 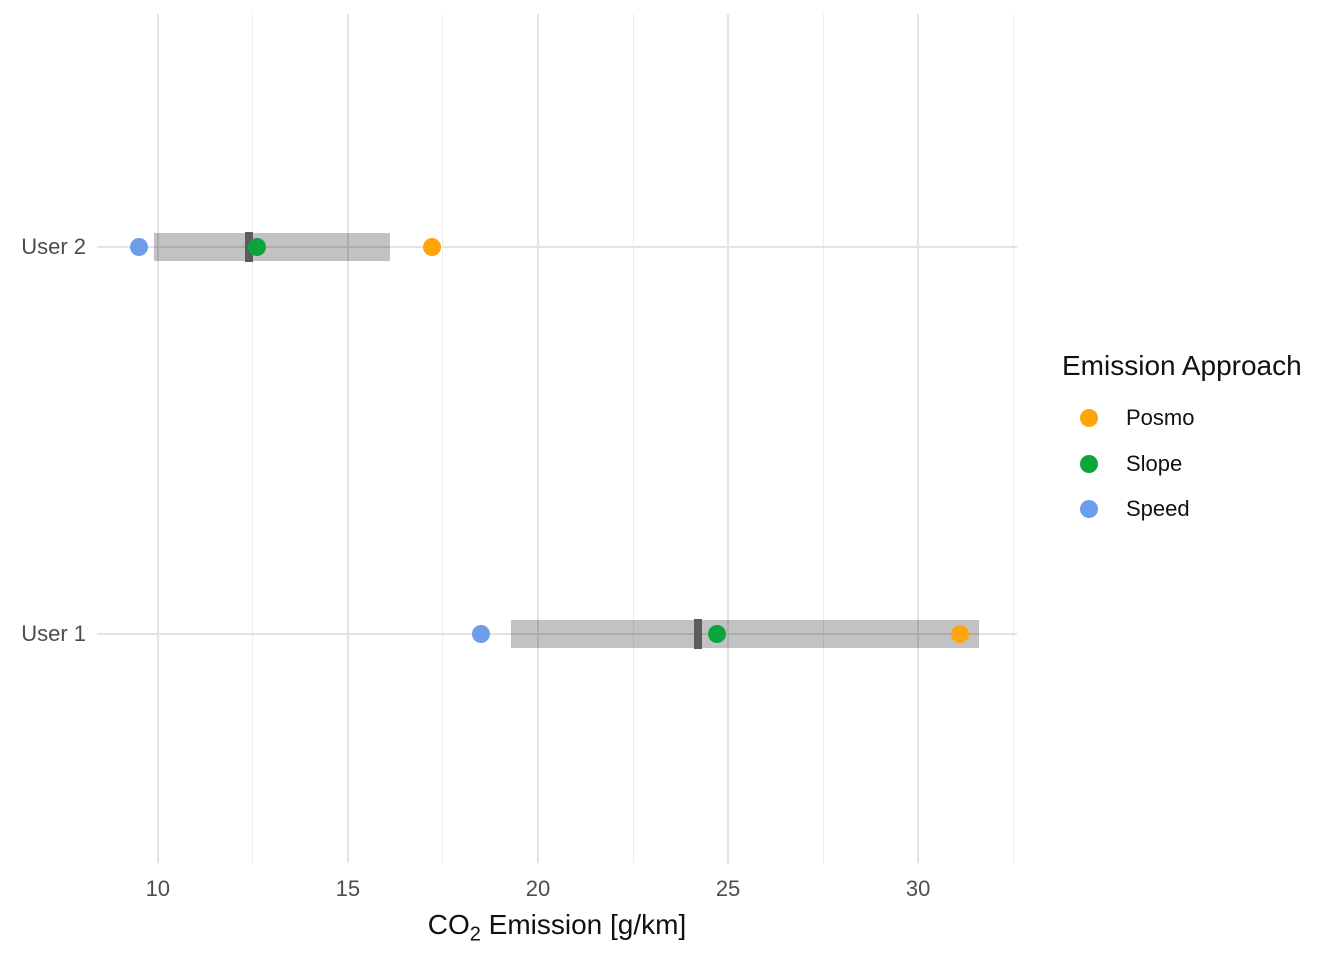 I want to click on x-tick-label-10: 10, so click(x=158, y=888).